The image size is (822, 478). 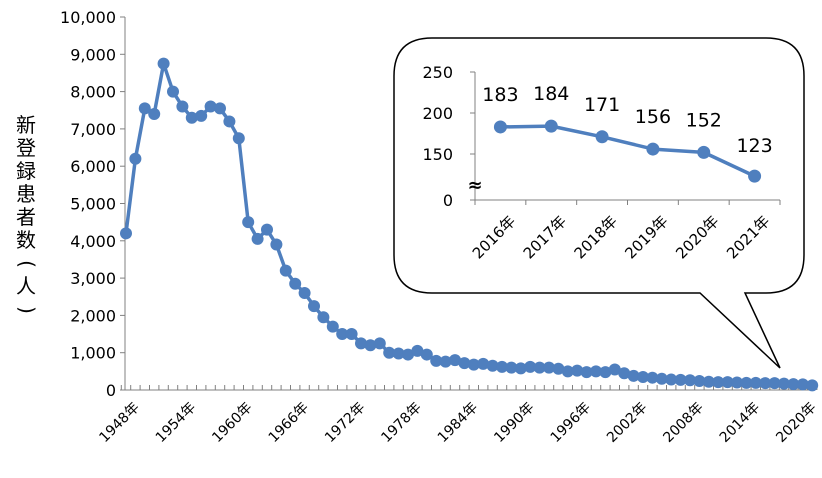 What do you see at coordinates (93, 241) in the screenshot?
I see `y-tick-label: 4,000` at bounding box center [93, 241].